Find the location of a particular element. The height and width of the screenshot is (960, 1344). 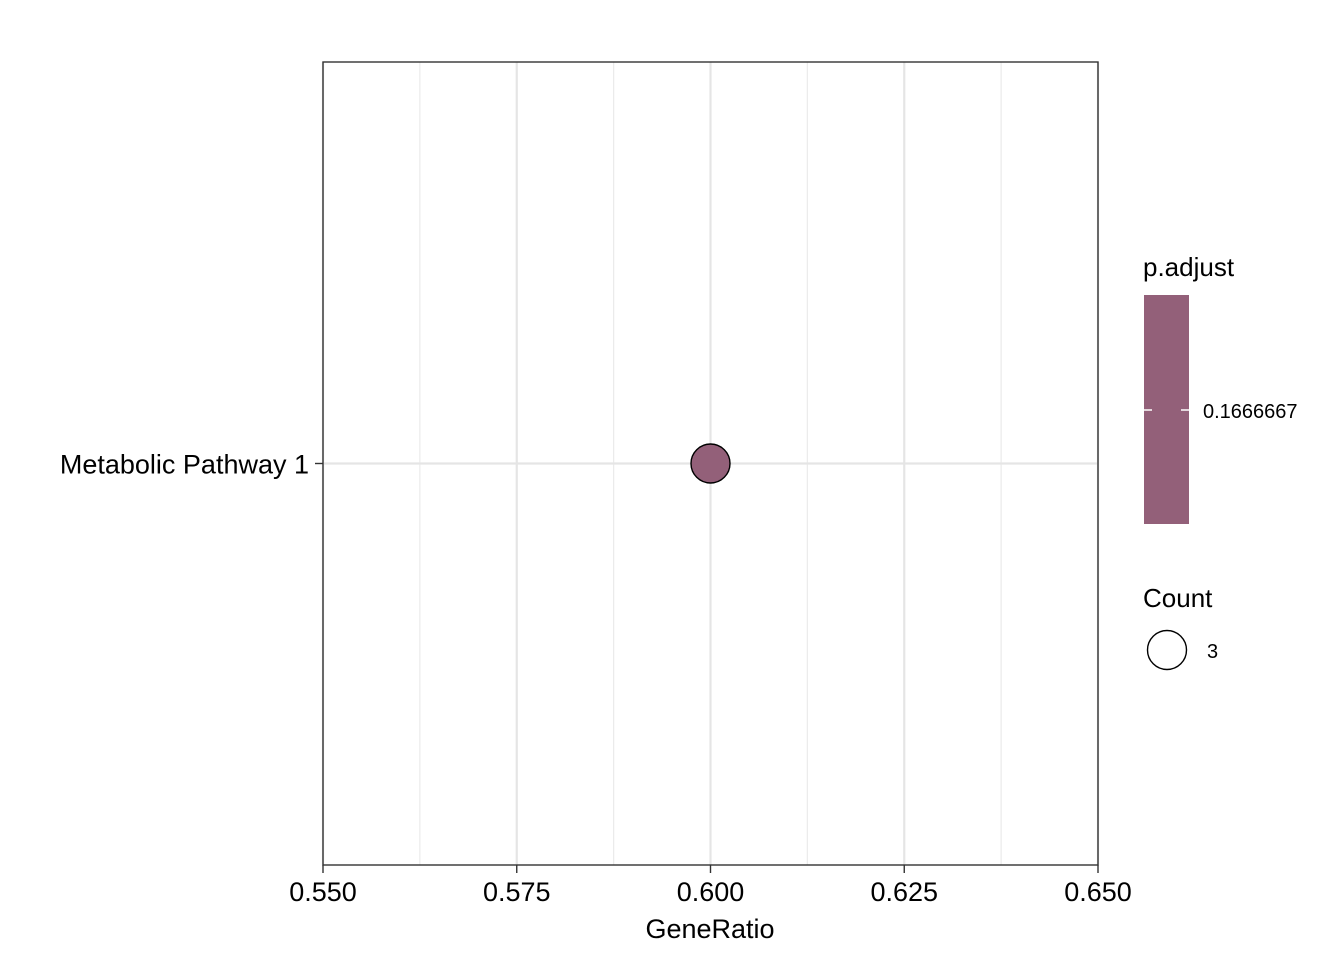

x-tick-label: 0.650 is located at coordinates (1098, 892).